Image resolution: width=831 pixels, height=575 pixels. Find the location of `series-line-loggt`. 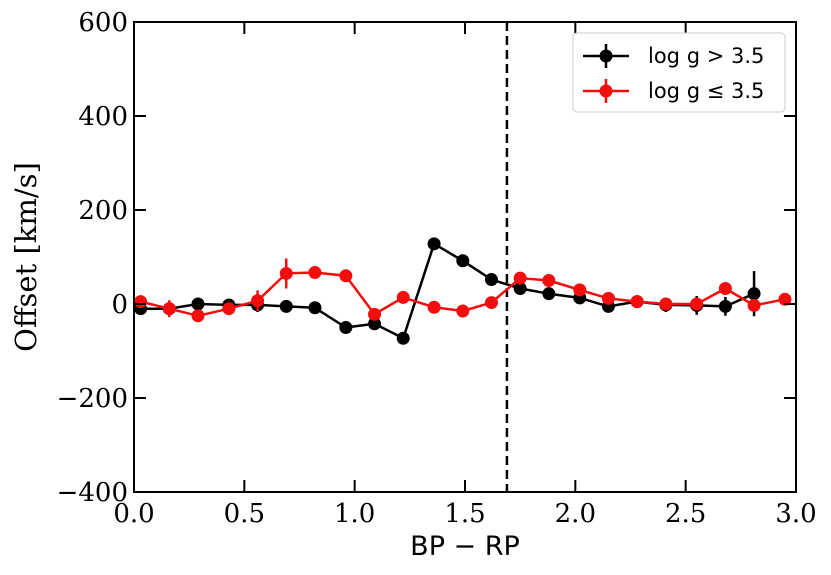

series-line-loggt is located at coordinates (447, 291).